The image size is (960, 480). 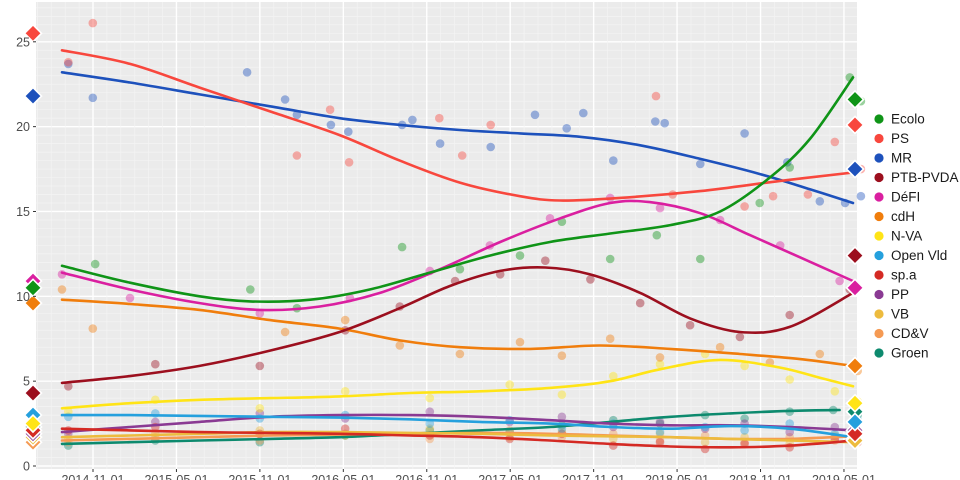 What do you see at coordinates (879, 119) in the screenshot?
I see `legend-key-ecolo` at bounding box center [879, 119].